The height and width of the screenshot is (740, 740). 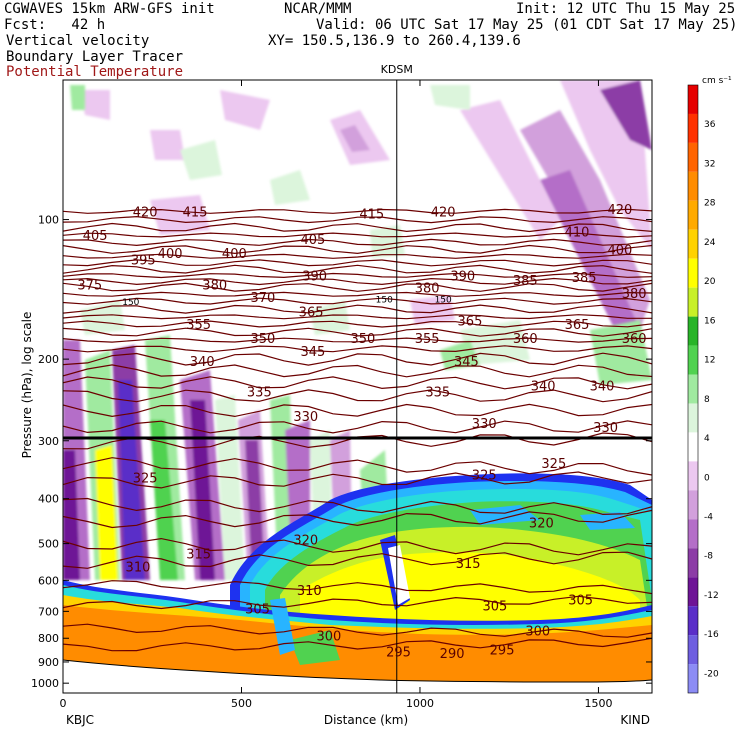 I want to click on colorbar-tick-label: -12, so click(x=711, y=596).